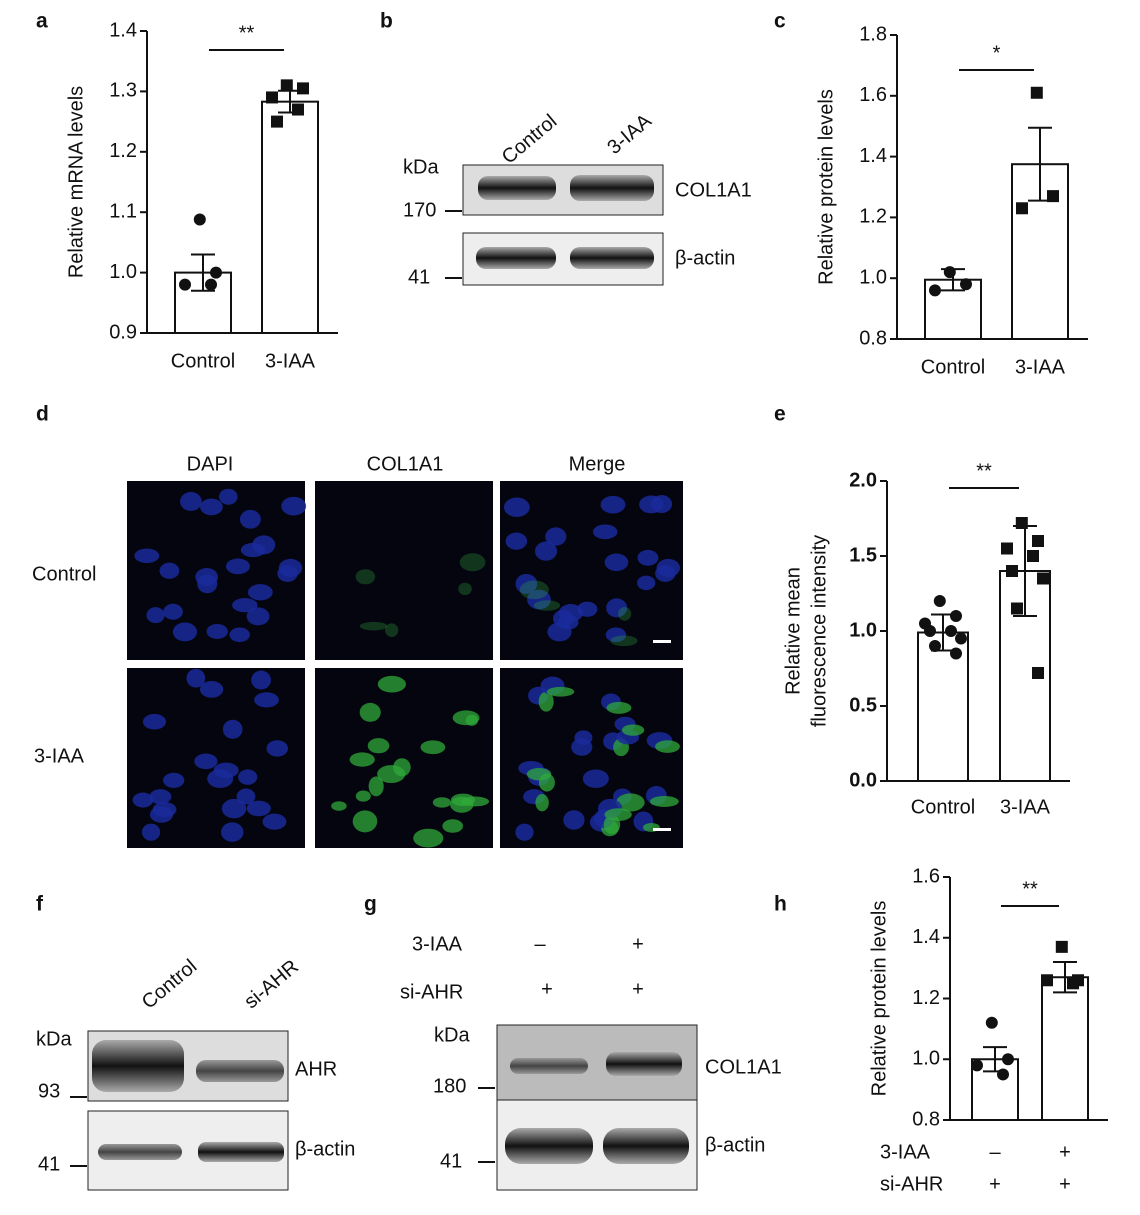 The height and width of the screenshot is (1215, 1140). Describe the element at coordinates (123, 91) in the screenshot. I see `y-tick-label: 1.3` at that location.